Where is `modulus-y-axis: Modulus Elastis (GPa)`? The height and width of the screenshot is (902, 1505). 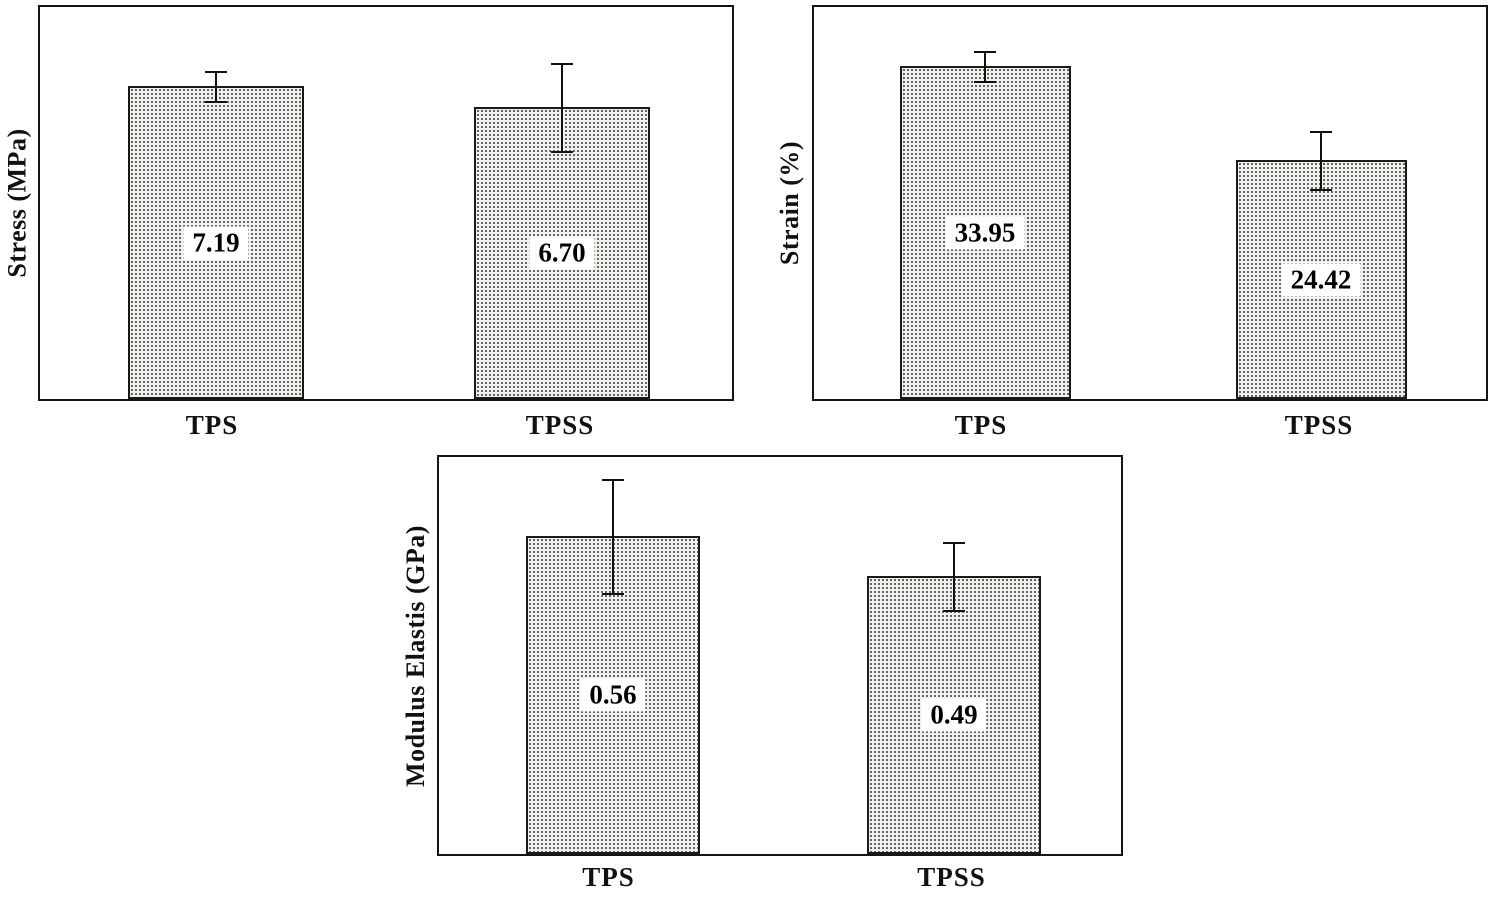
modulus-y-axis: Modulus Elastis (GPa) is located at coordinates (416, 655).